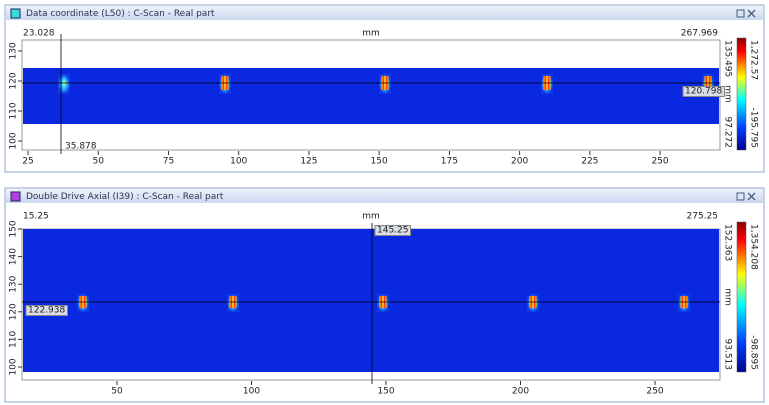 The image size is (769, 405). What do you see at coordinates (371, 96) in the screenshot?
I see `scan-image` at bounding box center [371, 96].